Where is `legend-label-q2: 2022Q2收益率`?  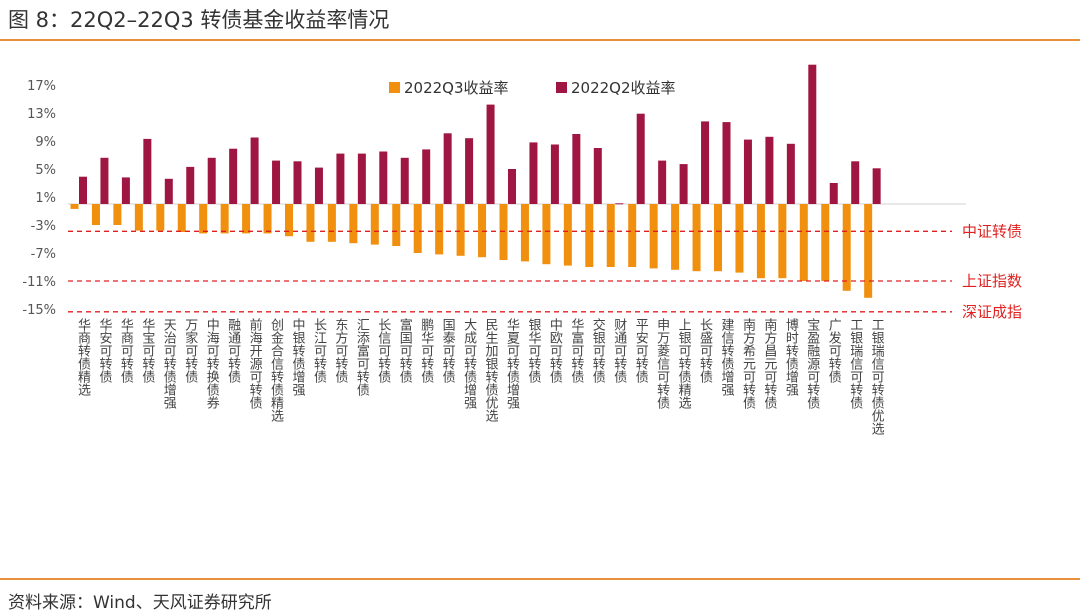 legend-label-q2: 2022Q2收益率 is located at coordinates (623, 88).